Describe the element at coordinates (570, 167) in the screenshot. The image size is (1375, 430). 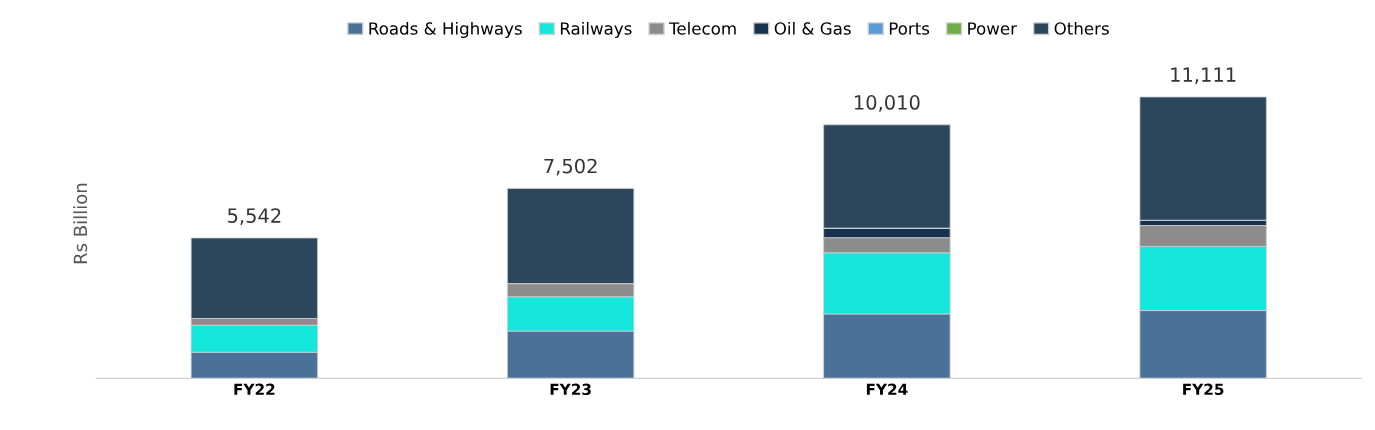
I see `annotation: 7,502` at that location.